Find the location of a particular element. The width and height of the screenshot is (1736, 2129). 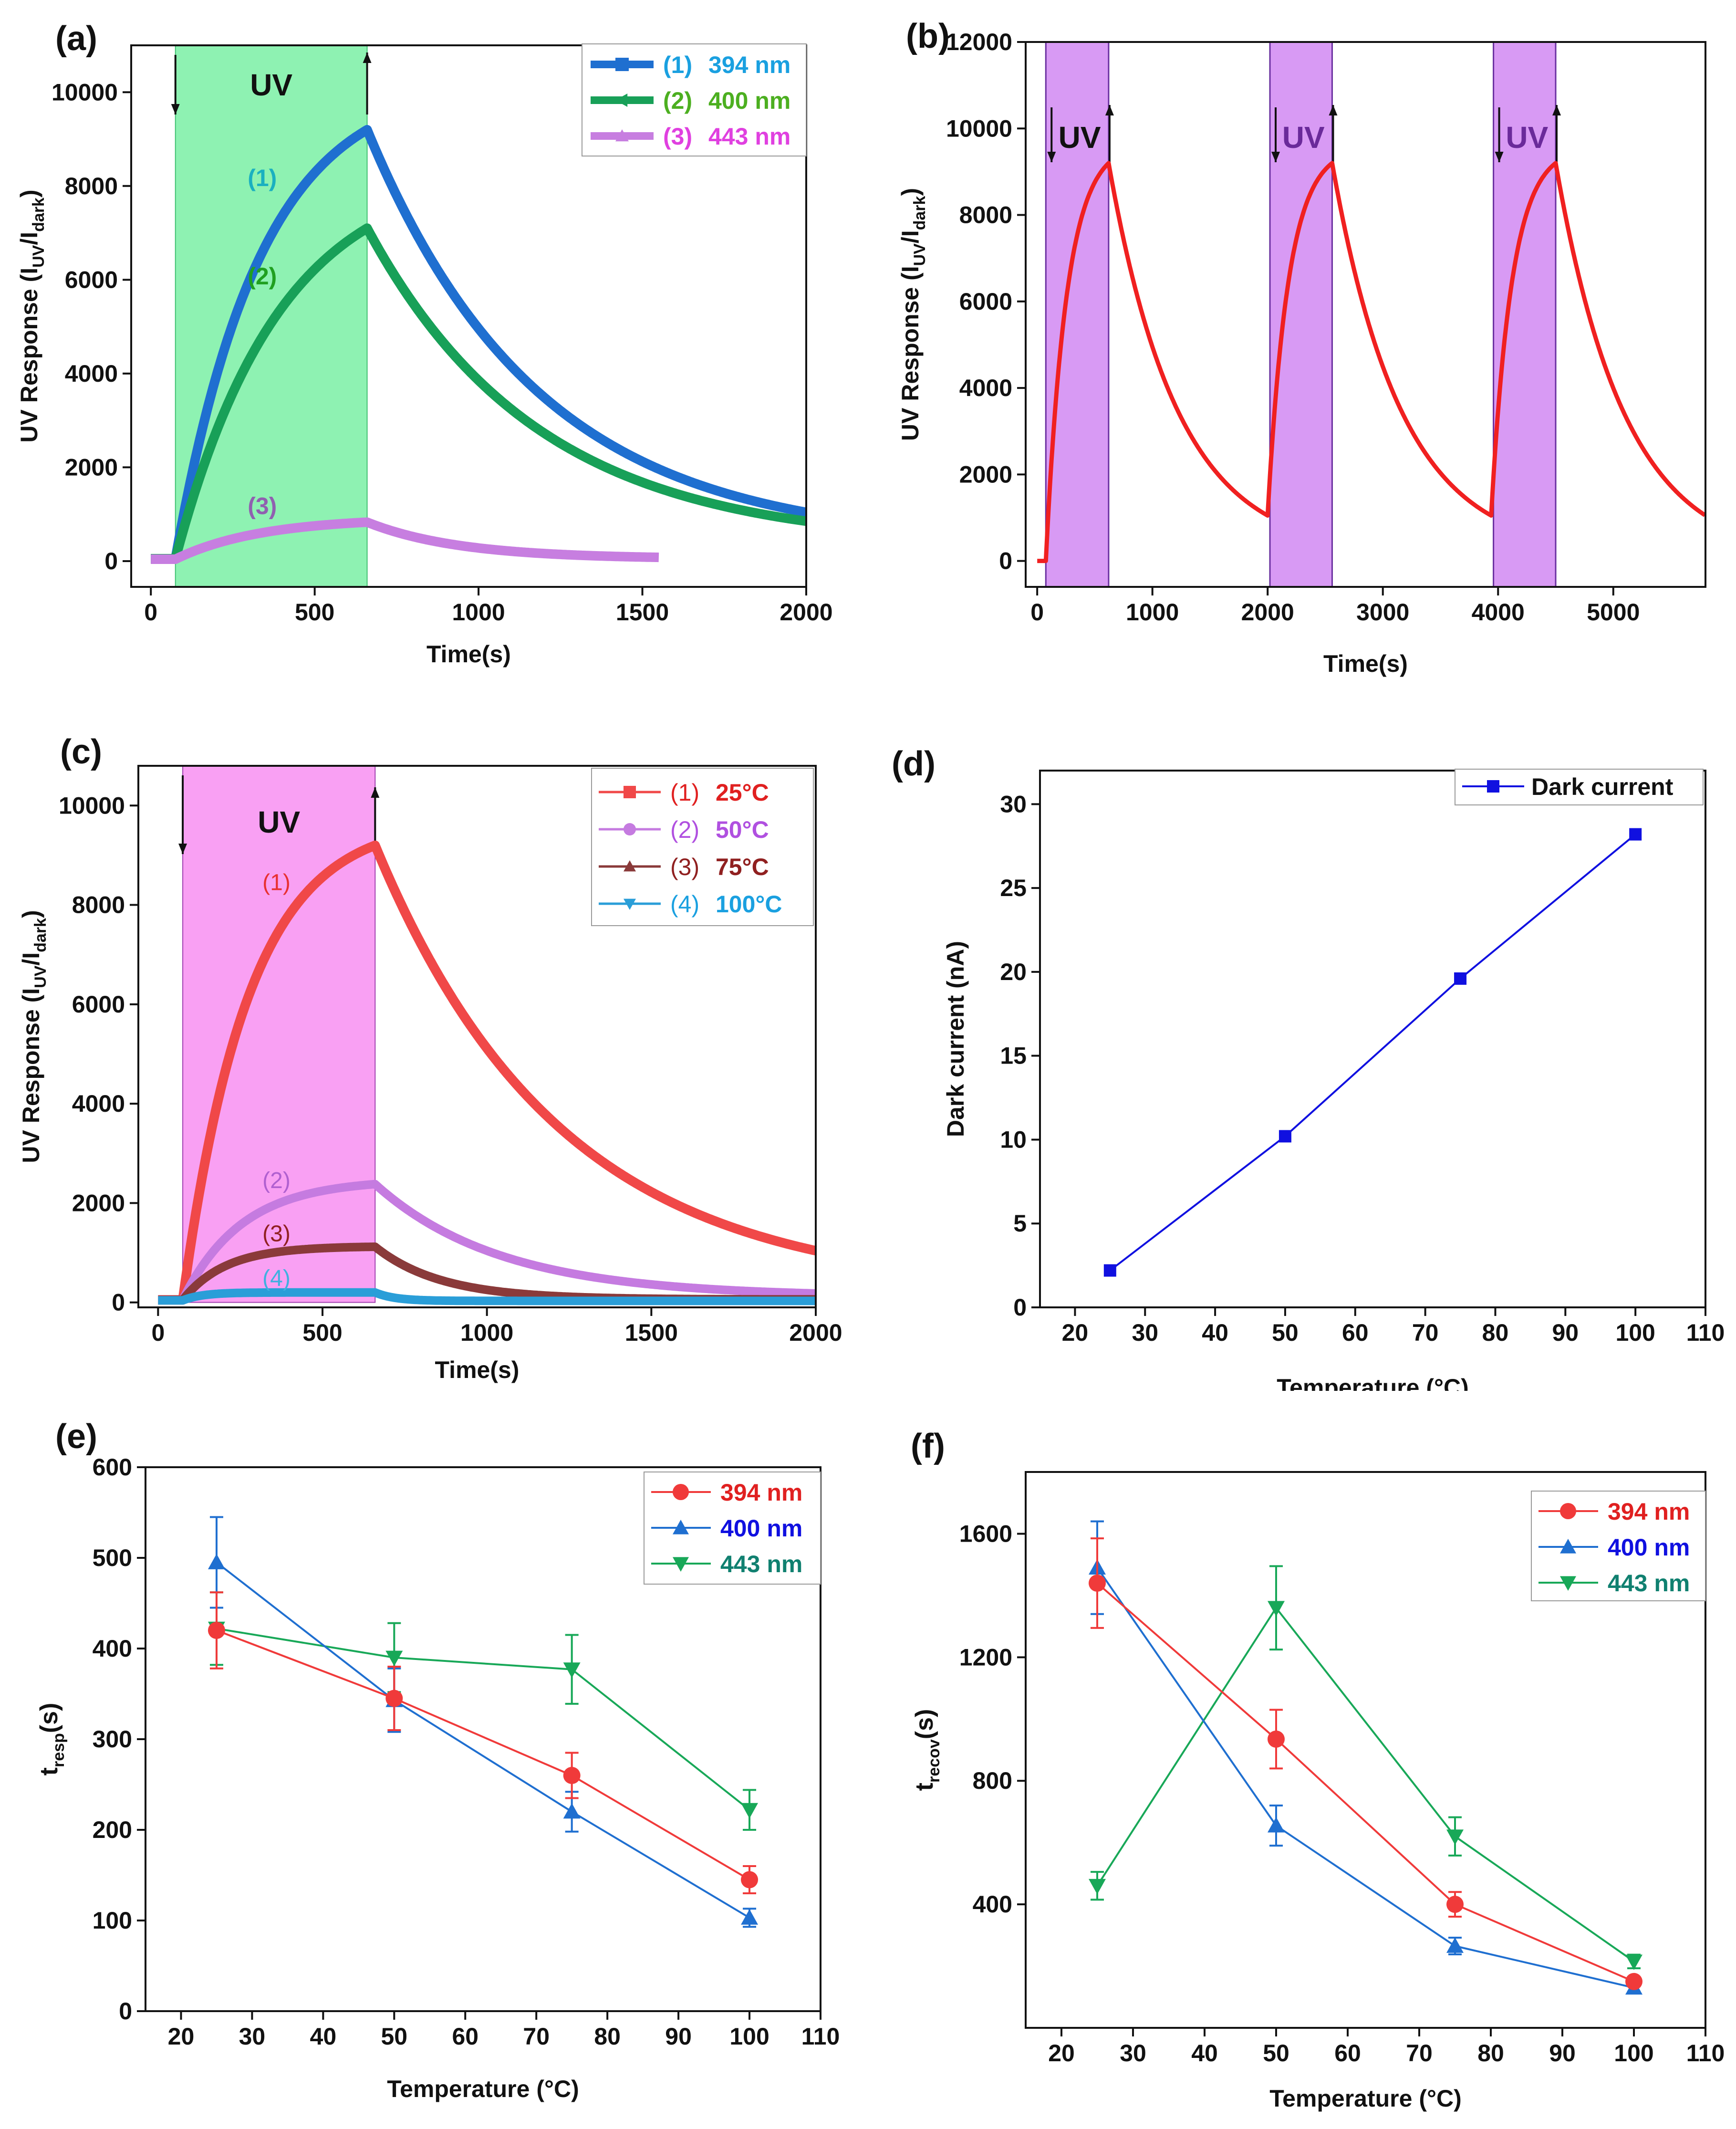

legend-num-1: (1) is located at coordinates (684, 793).